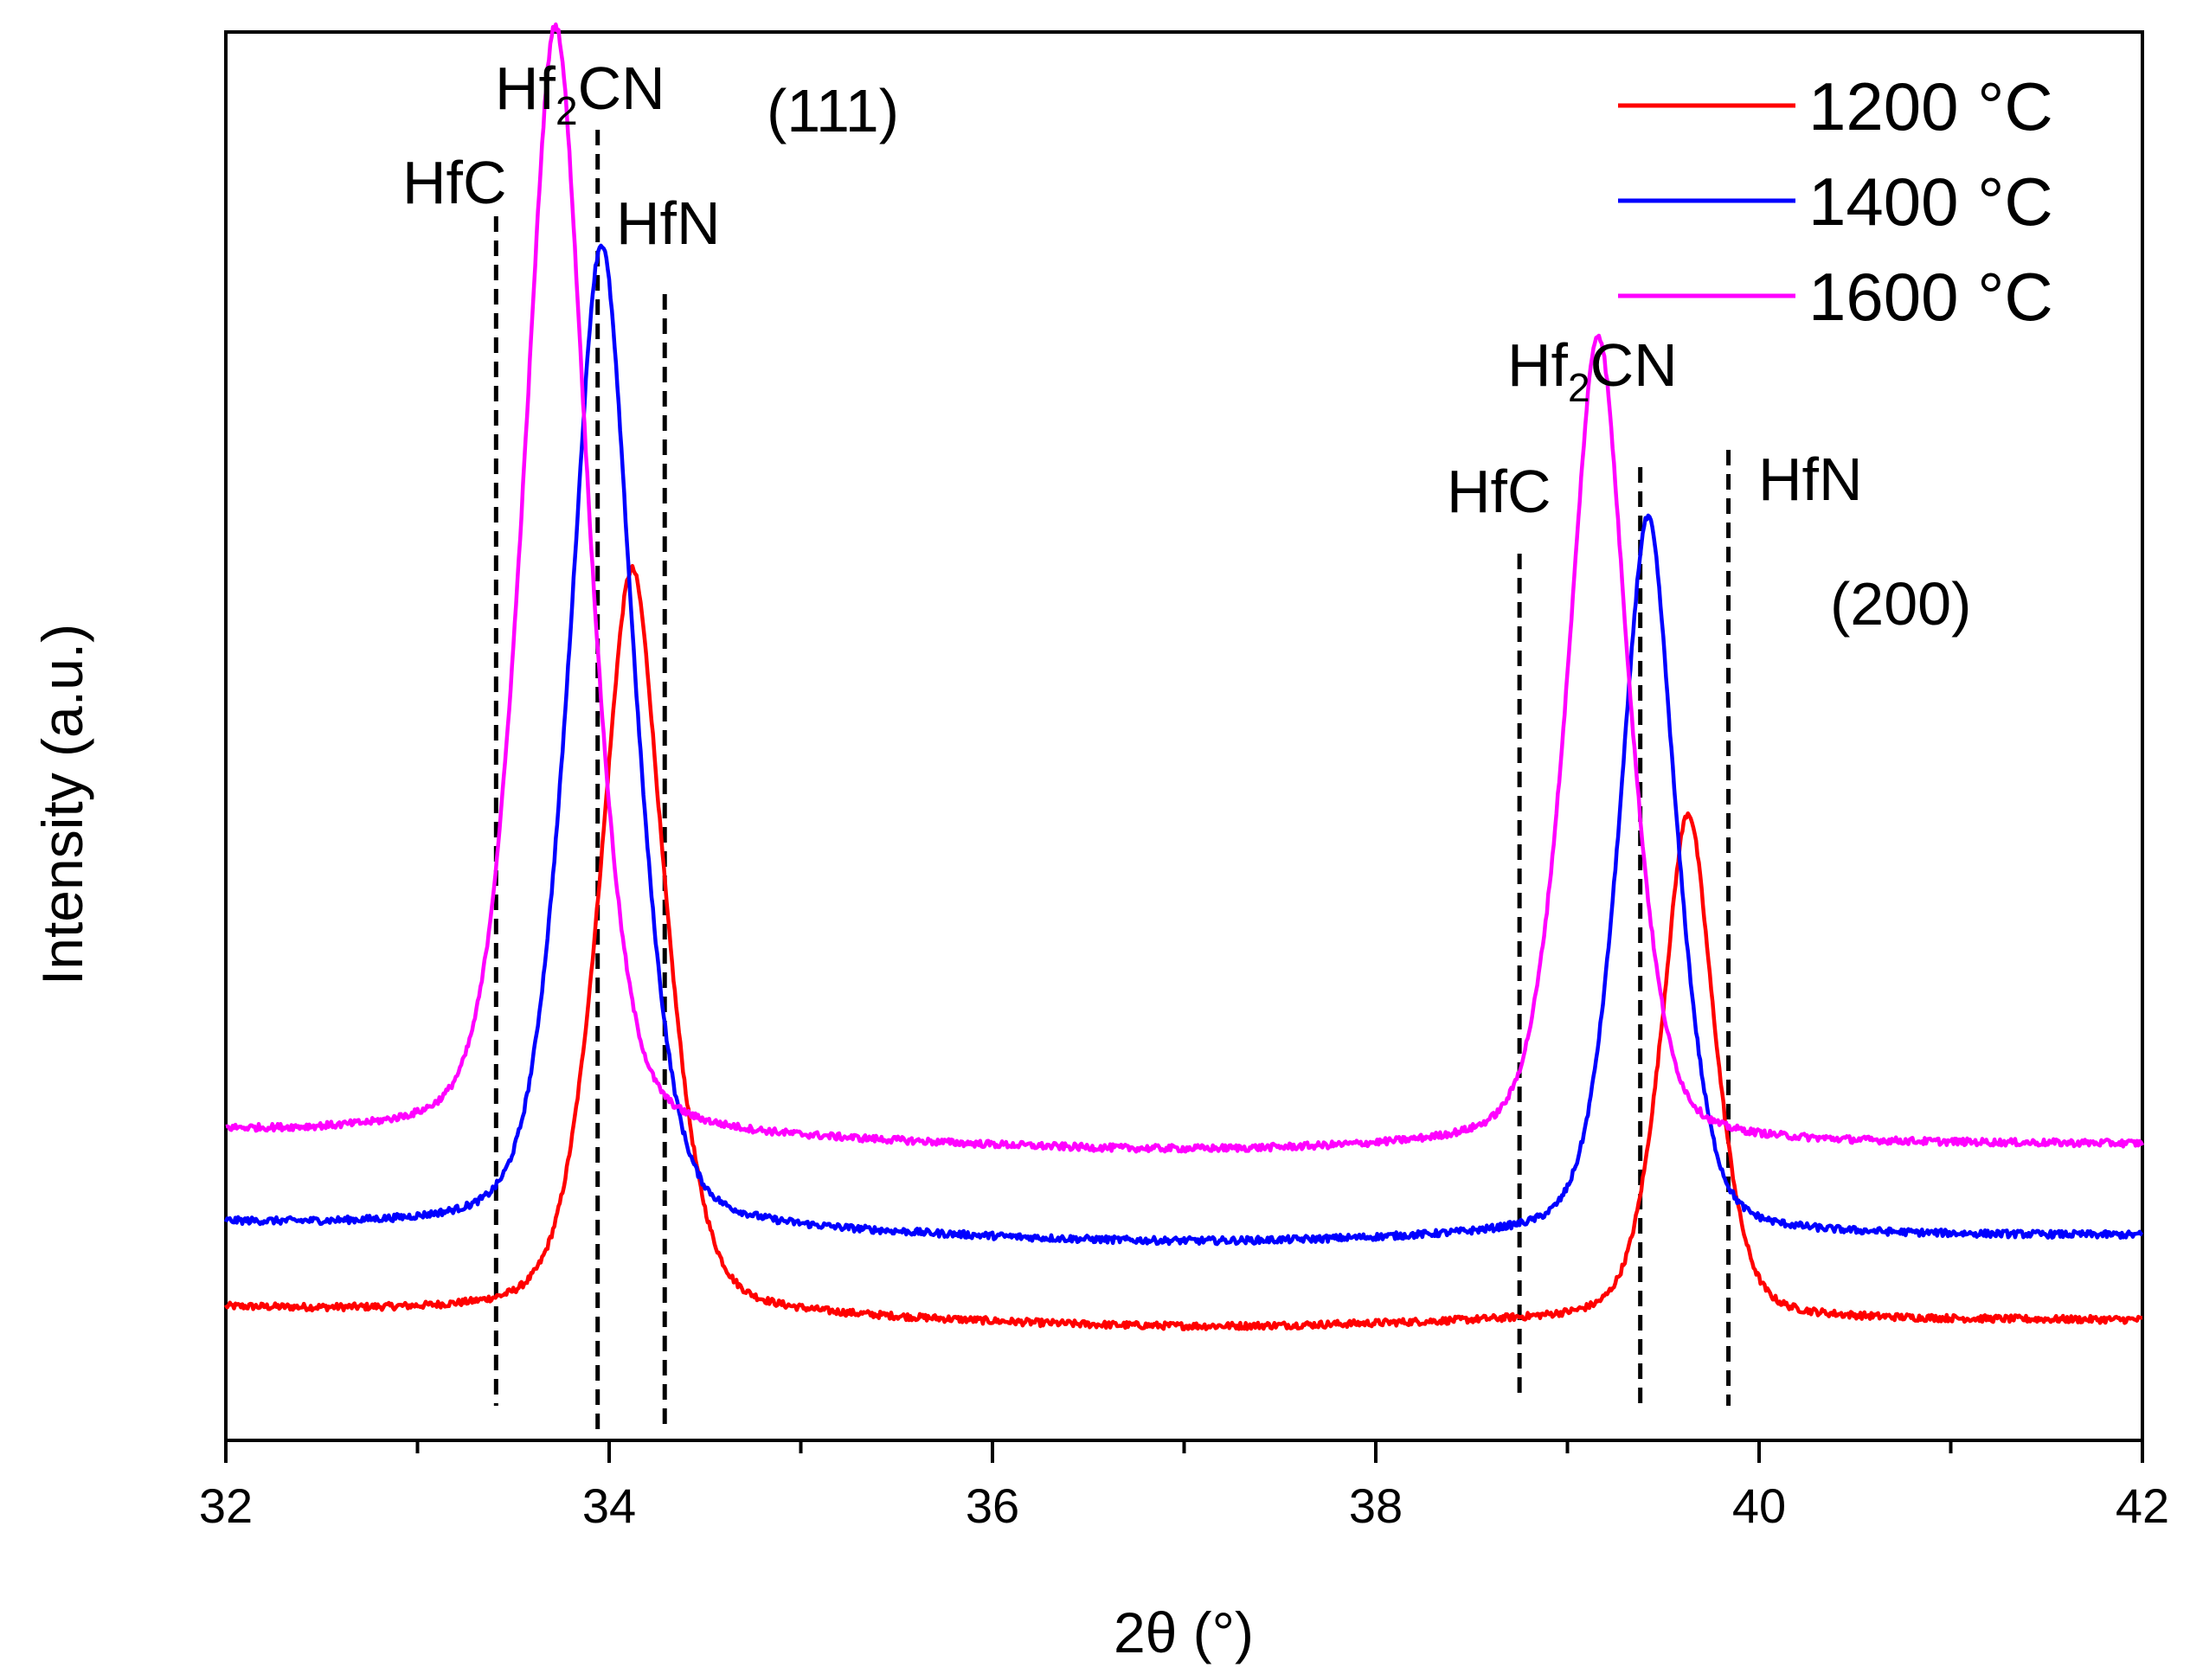 This screenshot has height=1680, width=2190. Describe the element at coordinates (2142, 1505) in the screenshot. I see `x-tick-label-42: 42` at that location.